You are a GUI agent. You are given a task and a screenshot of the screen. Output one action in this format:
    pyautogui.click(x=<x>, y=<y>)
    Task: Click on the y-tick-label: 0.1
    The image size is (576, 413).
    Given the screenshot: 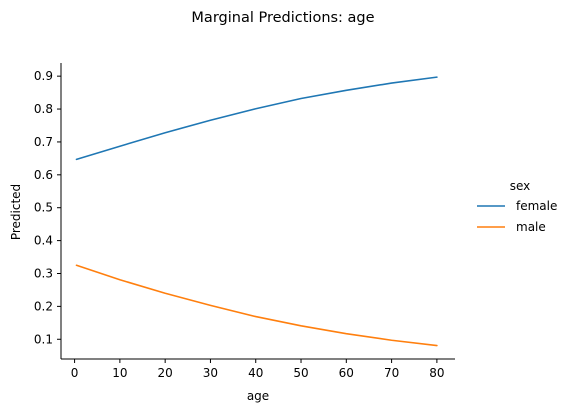 What is the action you would take?
    pyautogui.click(x=43, y=339)
    